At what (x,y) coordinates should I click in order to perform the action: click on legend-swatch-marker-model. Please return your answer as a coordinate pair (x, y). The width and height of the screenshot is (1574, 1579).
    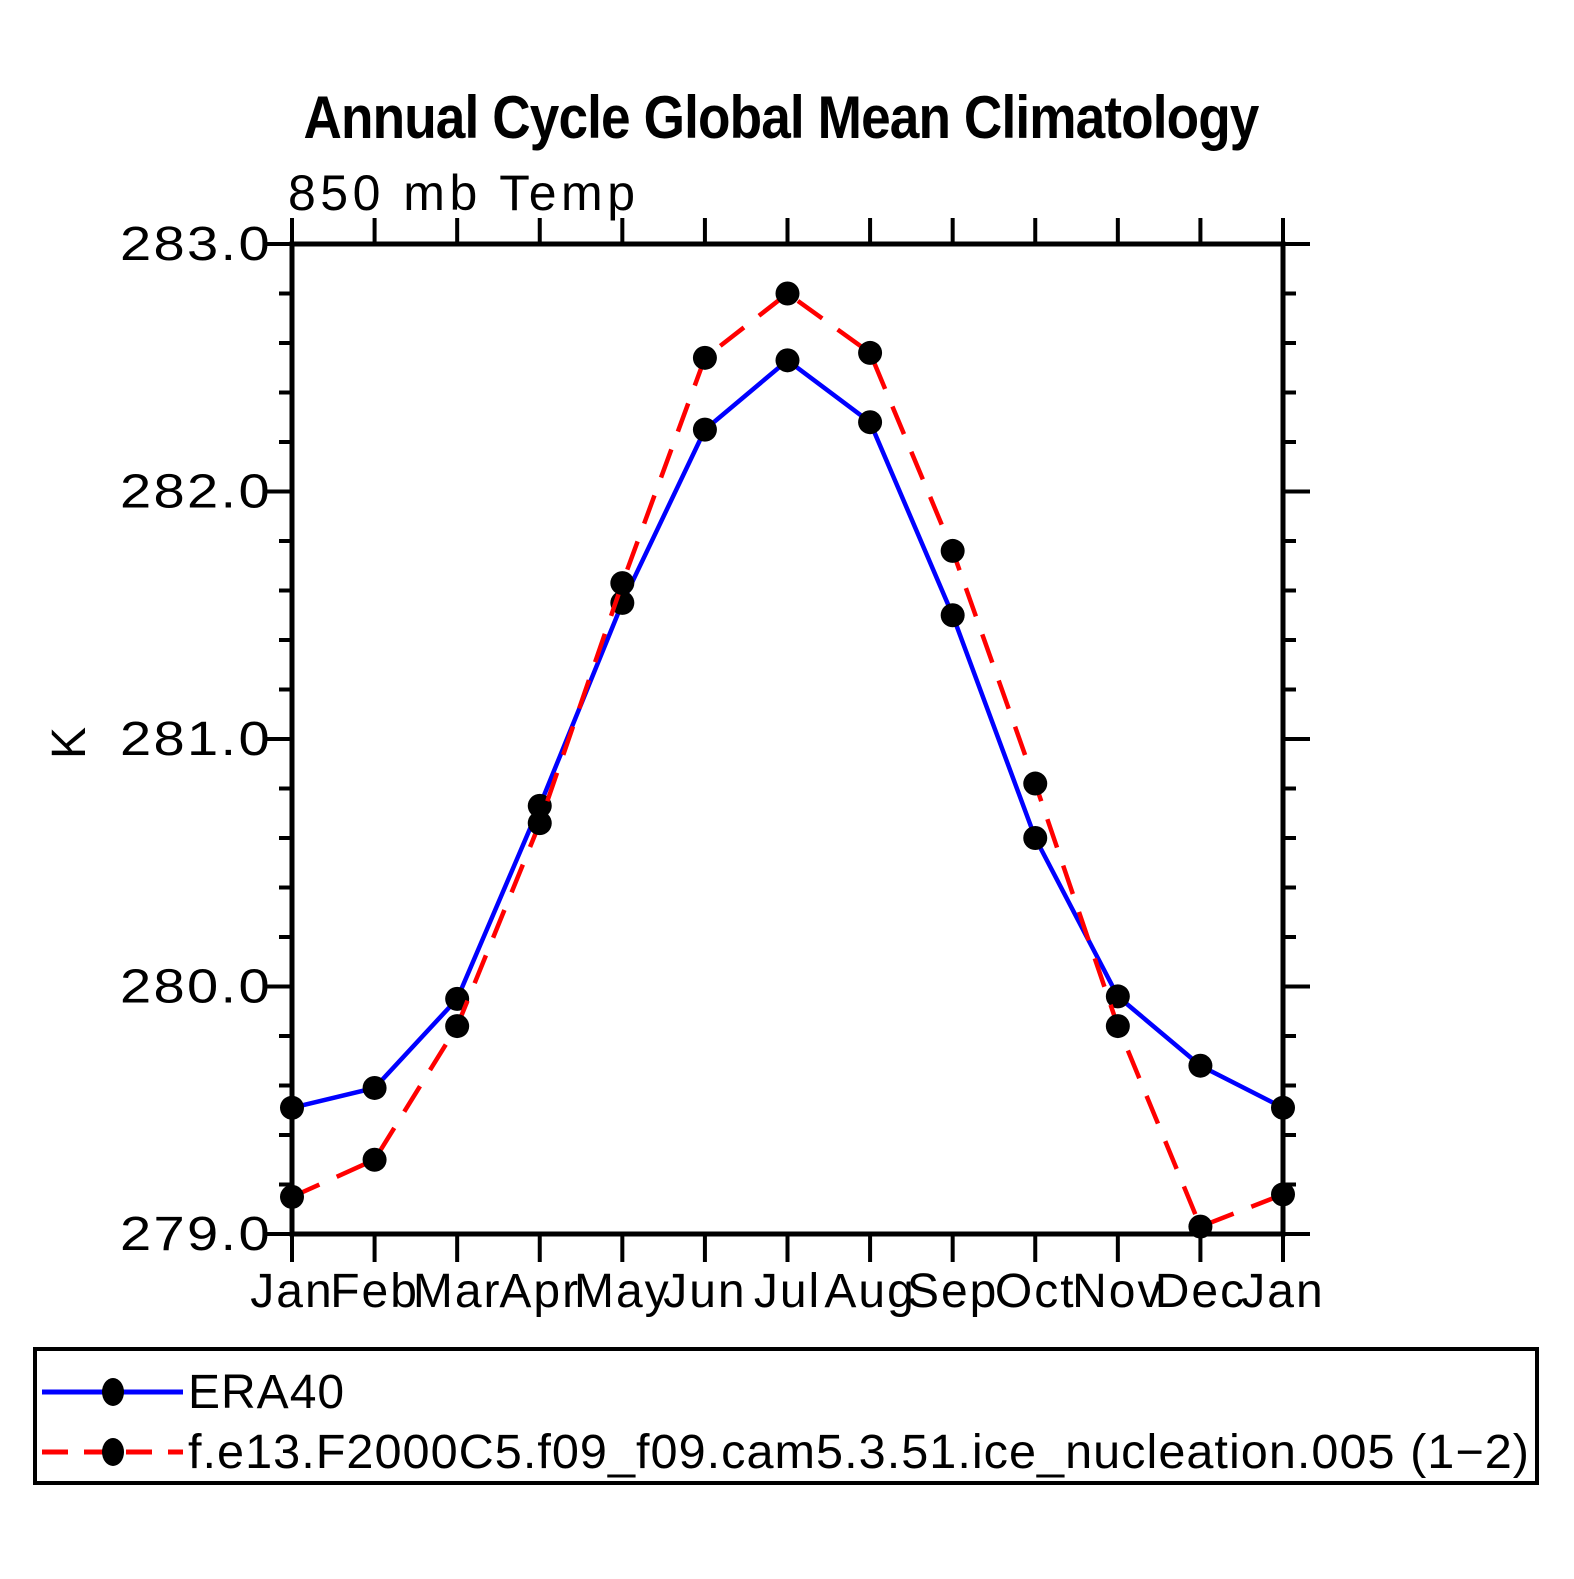
    Looking at the image, I should click on (113, 1452).